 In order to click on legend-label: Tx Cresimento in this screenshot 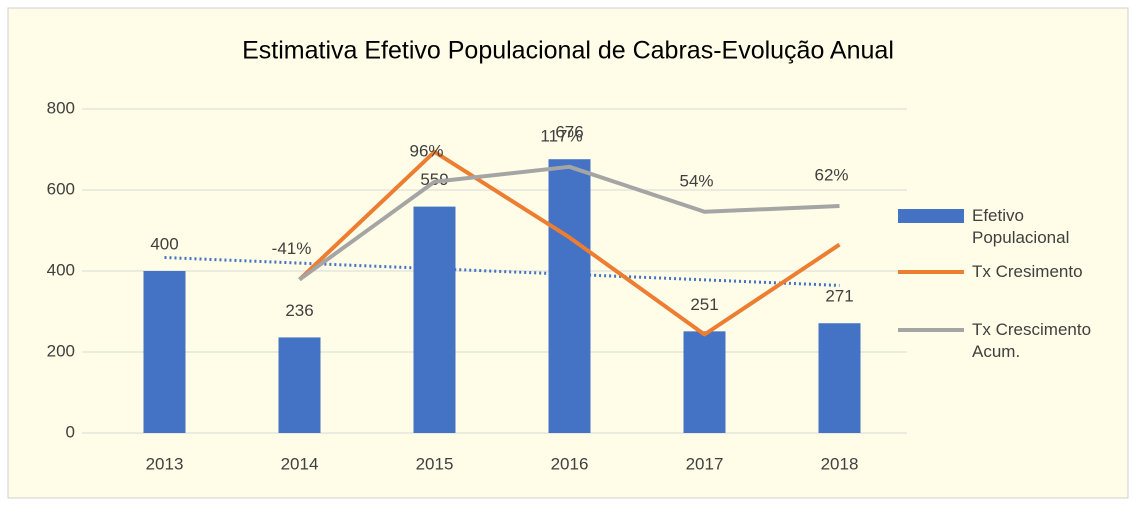, I will do `click(1027, 271)`.